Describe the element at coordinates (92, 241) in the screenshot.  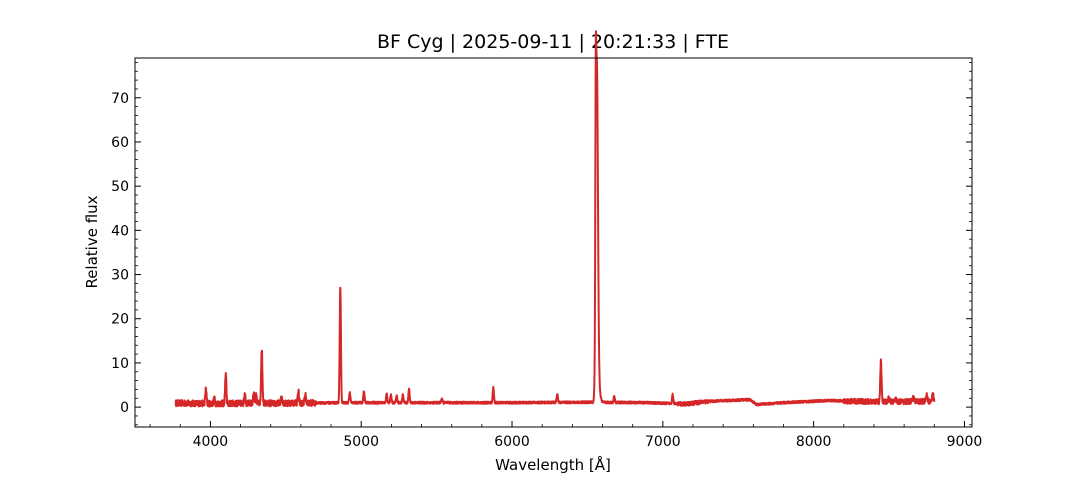
I see `y-axis-label: Relative flux` at that location.